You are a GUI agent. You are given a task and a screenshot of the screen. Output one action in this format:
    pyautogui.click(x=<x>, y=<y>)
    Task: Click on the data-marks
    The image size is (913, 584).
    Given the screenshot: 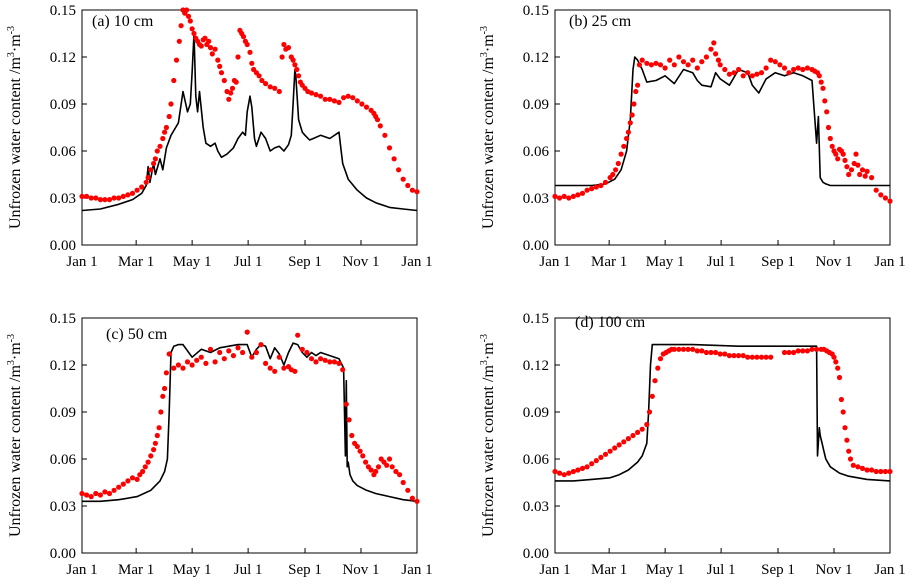 What is the action you would take?
    pyautogui.click(x=722, y=122)
    